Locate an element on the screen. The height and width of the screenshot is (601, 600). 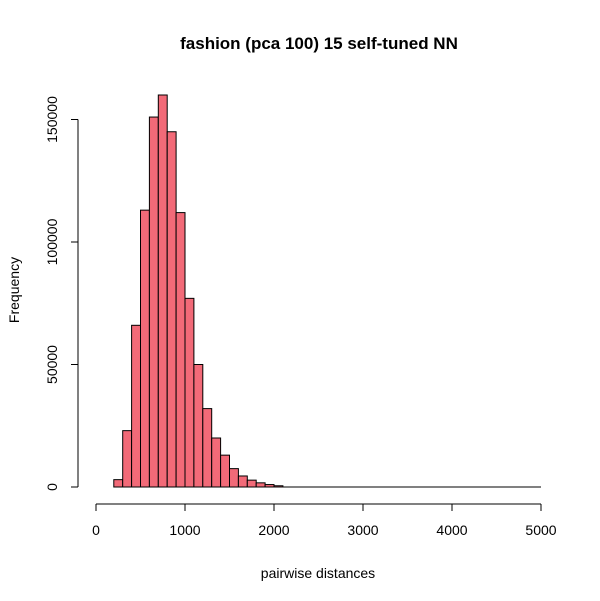
x-tick-label: 3000 is located at coordinates (362, 530).